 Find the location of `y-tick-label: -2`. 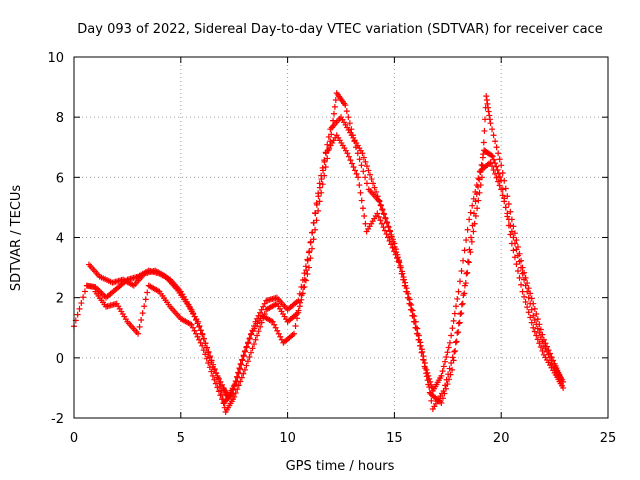

y-tick-label: -2 is located at coordinates (57, 419).